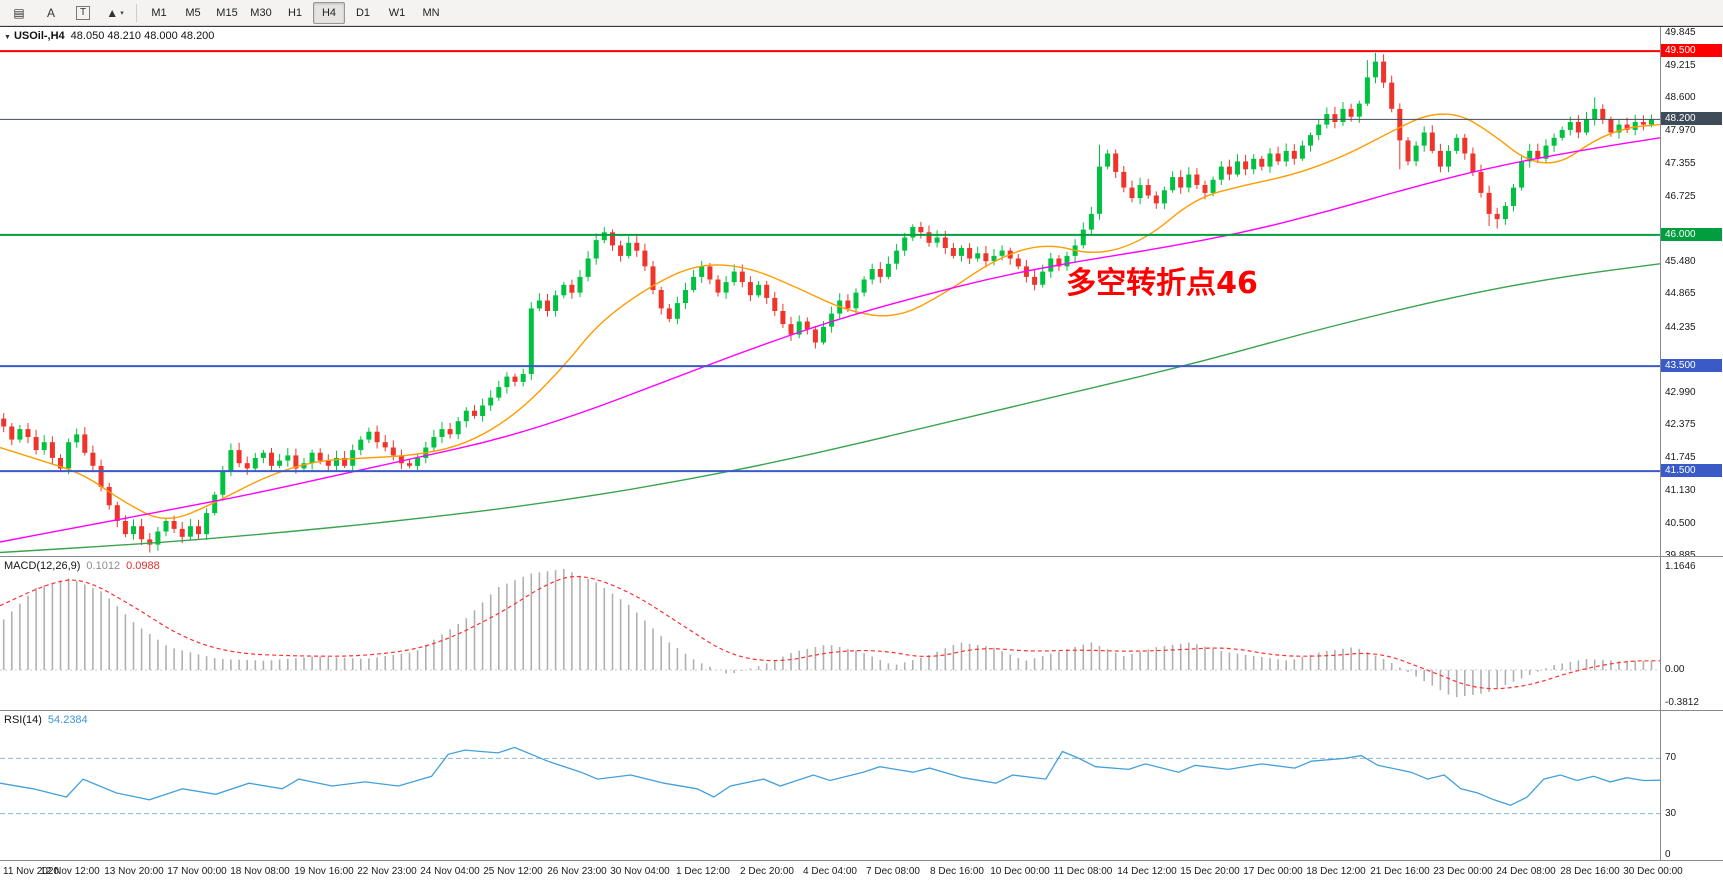 Image resolution: width=1723 pixels, height=893 pixels. I want to click on time-axis-label: 11 Dec 08:00, so click(1083, 871).